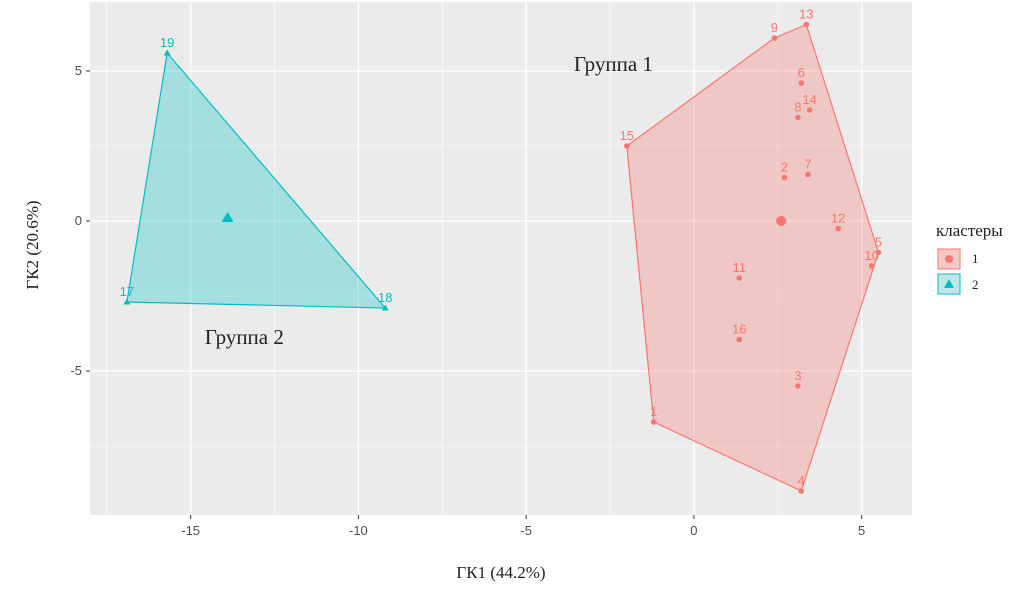 This screenshot has width=1034, height=589. What do you see at coordinates (627, 135) in the screenshot?
I see `point-label: 15` at bounding box center [627, 135].